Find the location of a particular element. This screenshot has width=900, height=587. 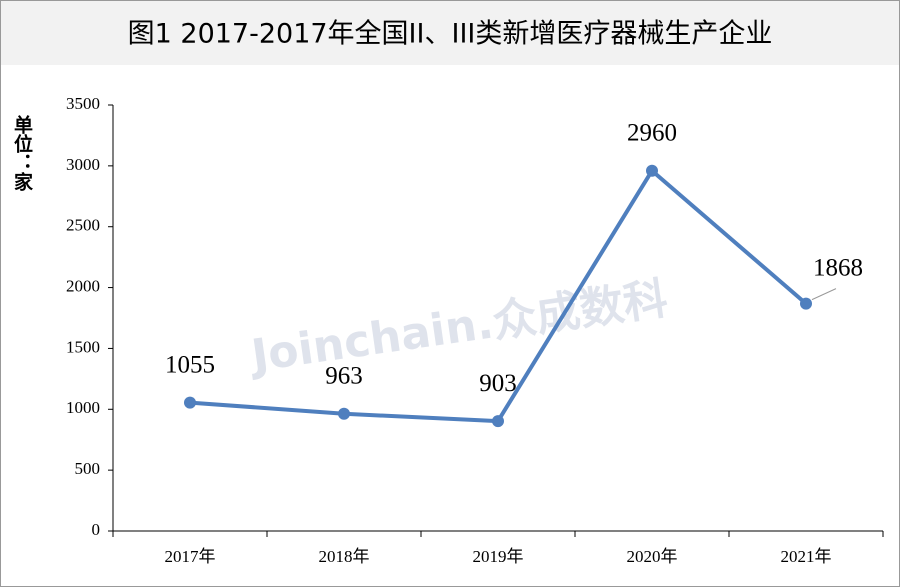

x-tick-label: 2021年 is located at coordinates (806, 556).